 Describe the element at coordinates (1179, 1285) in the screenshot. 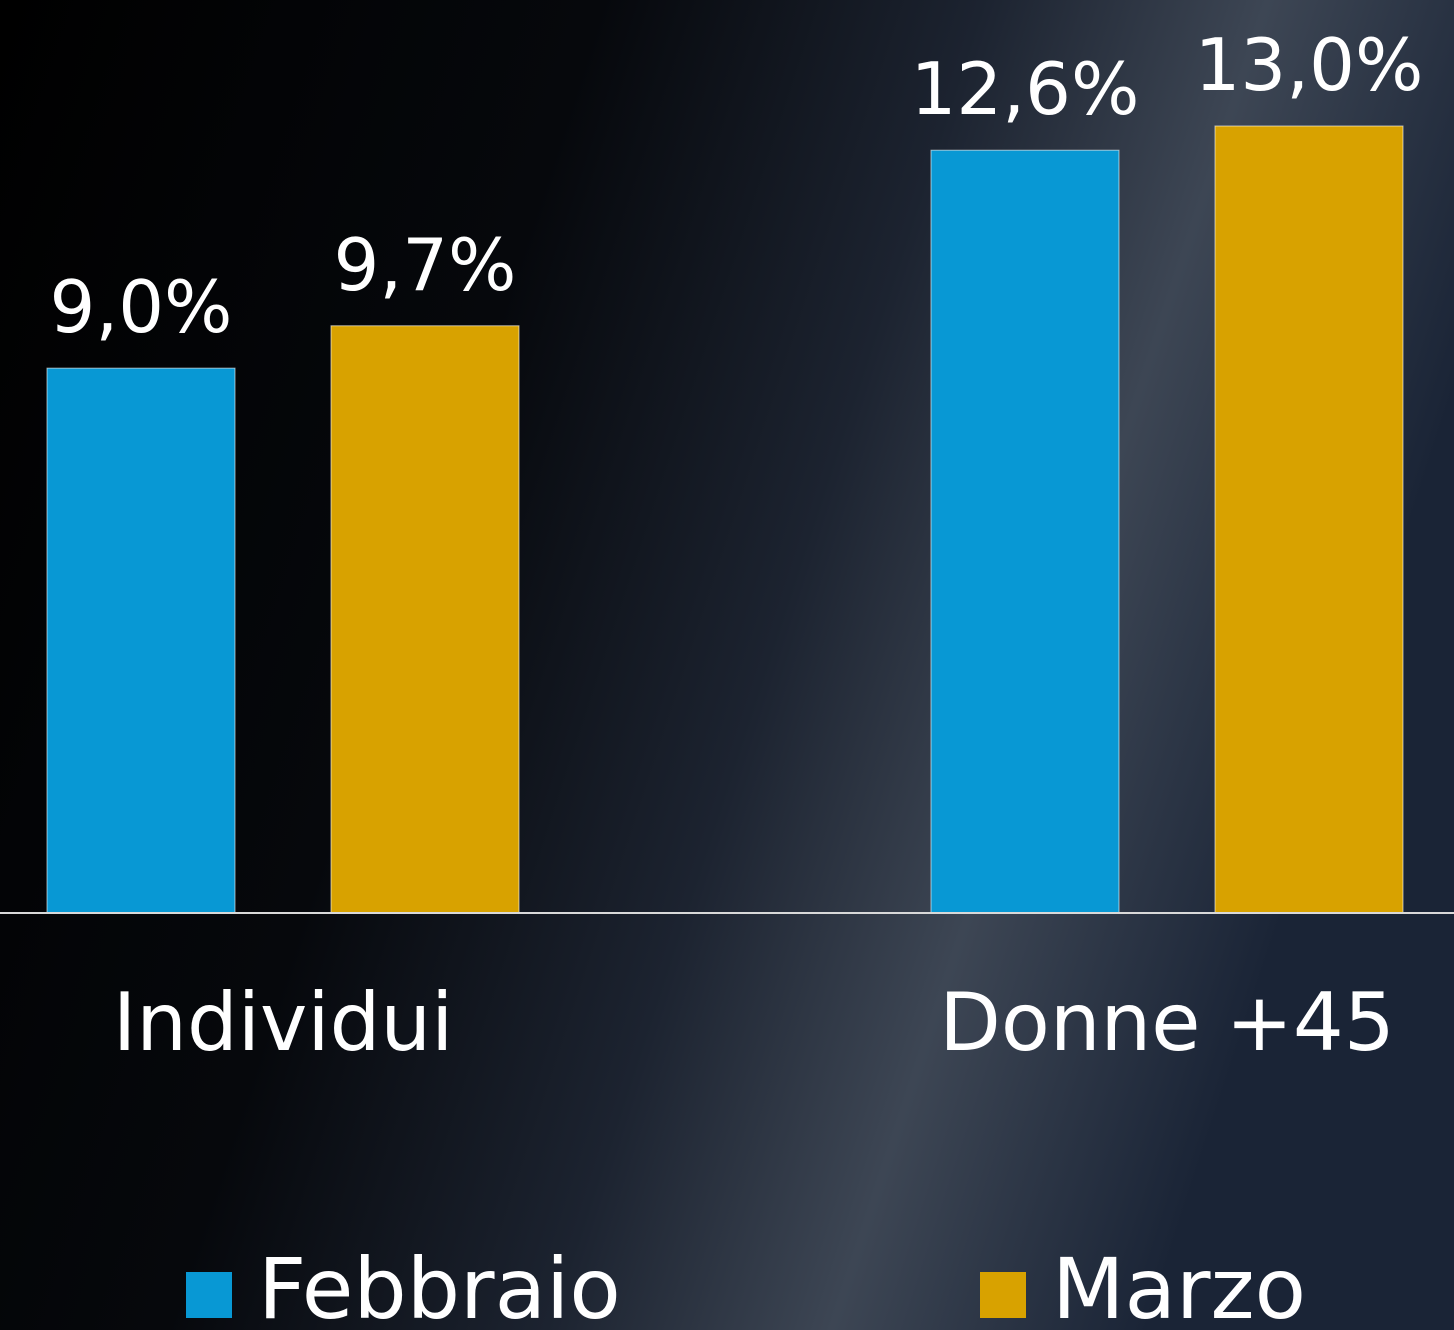

I see `legend-label: Marzo` at that location.